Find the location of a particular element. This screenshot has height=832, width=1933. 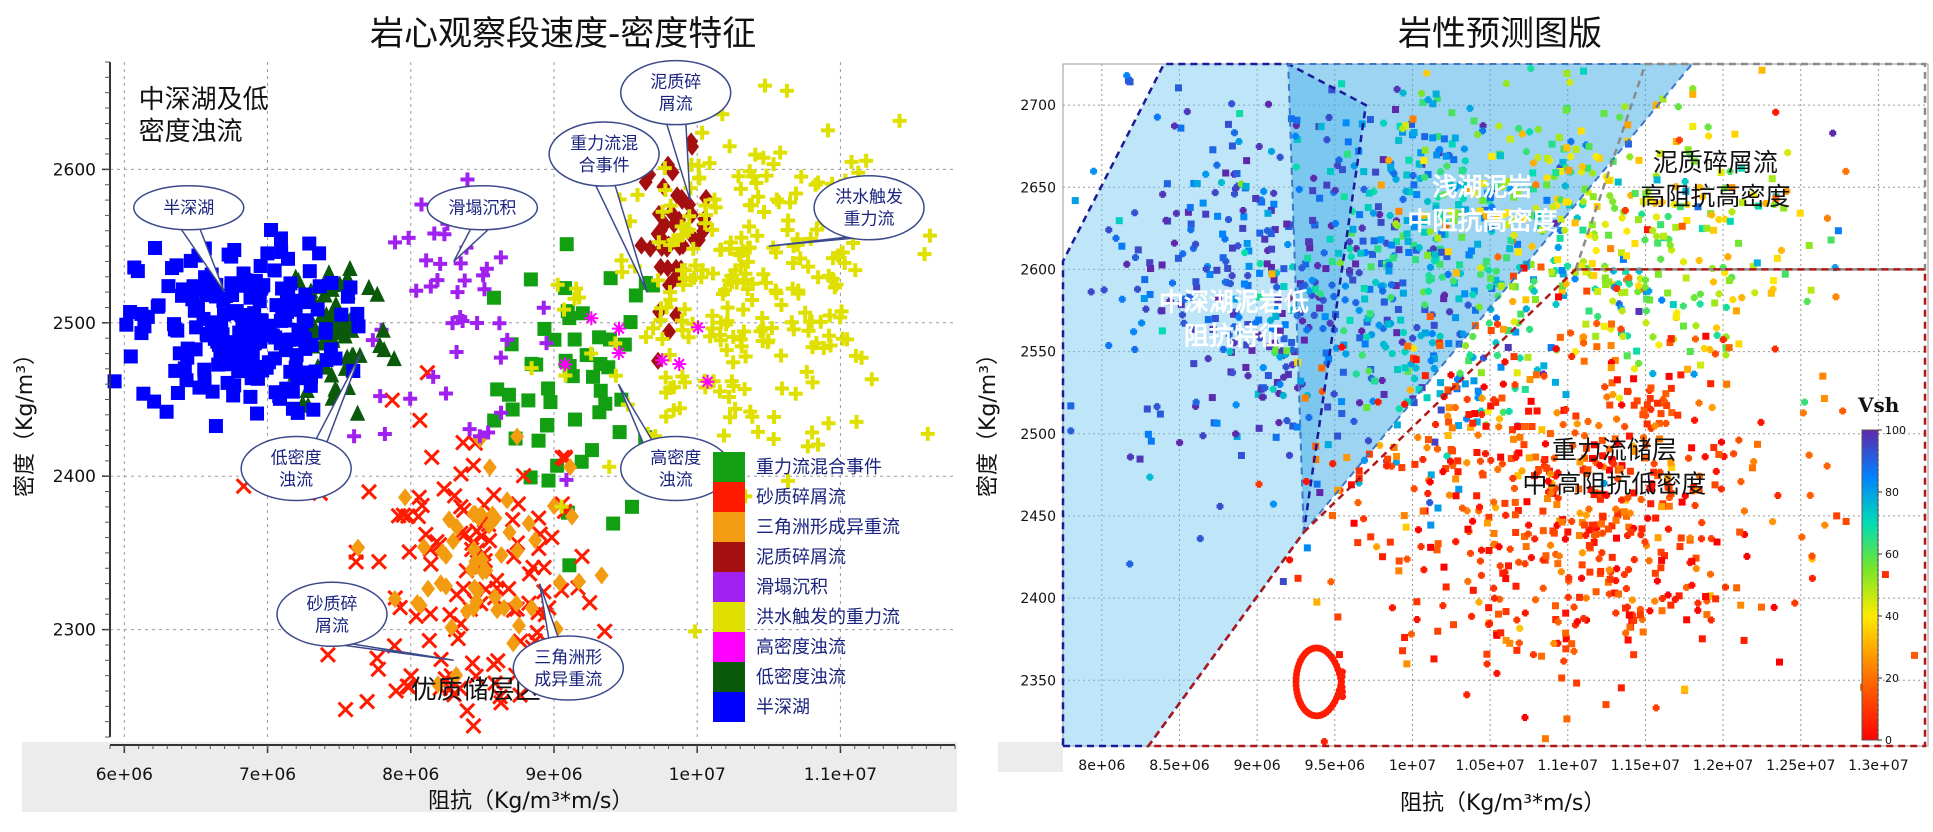

region-label: 中-高阻抗低密度 is located at coordinates (1614, 483).